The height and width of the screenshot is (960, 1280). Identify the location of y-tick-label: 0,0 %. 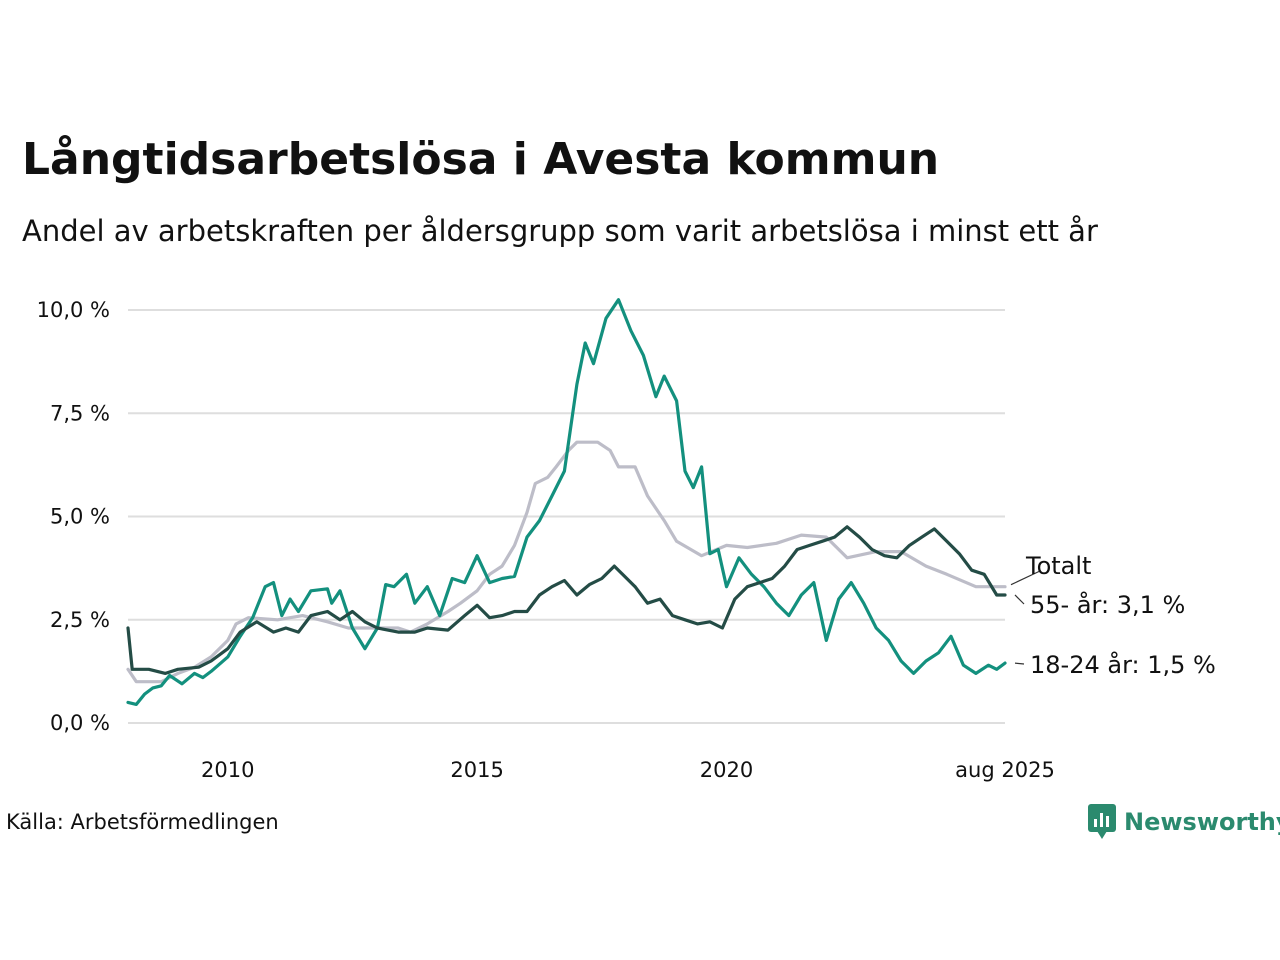
(80, 723).